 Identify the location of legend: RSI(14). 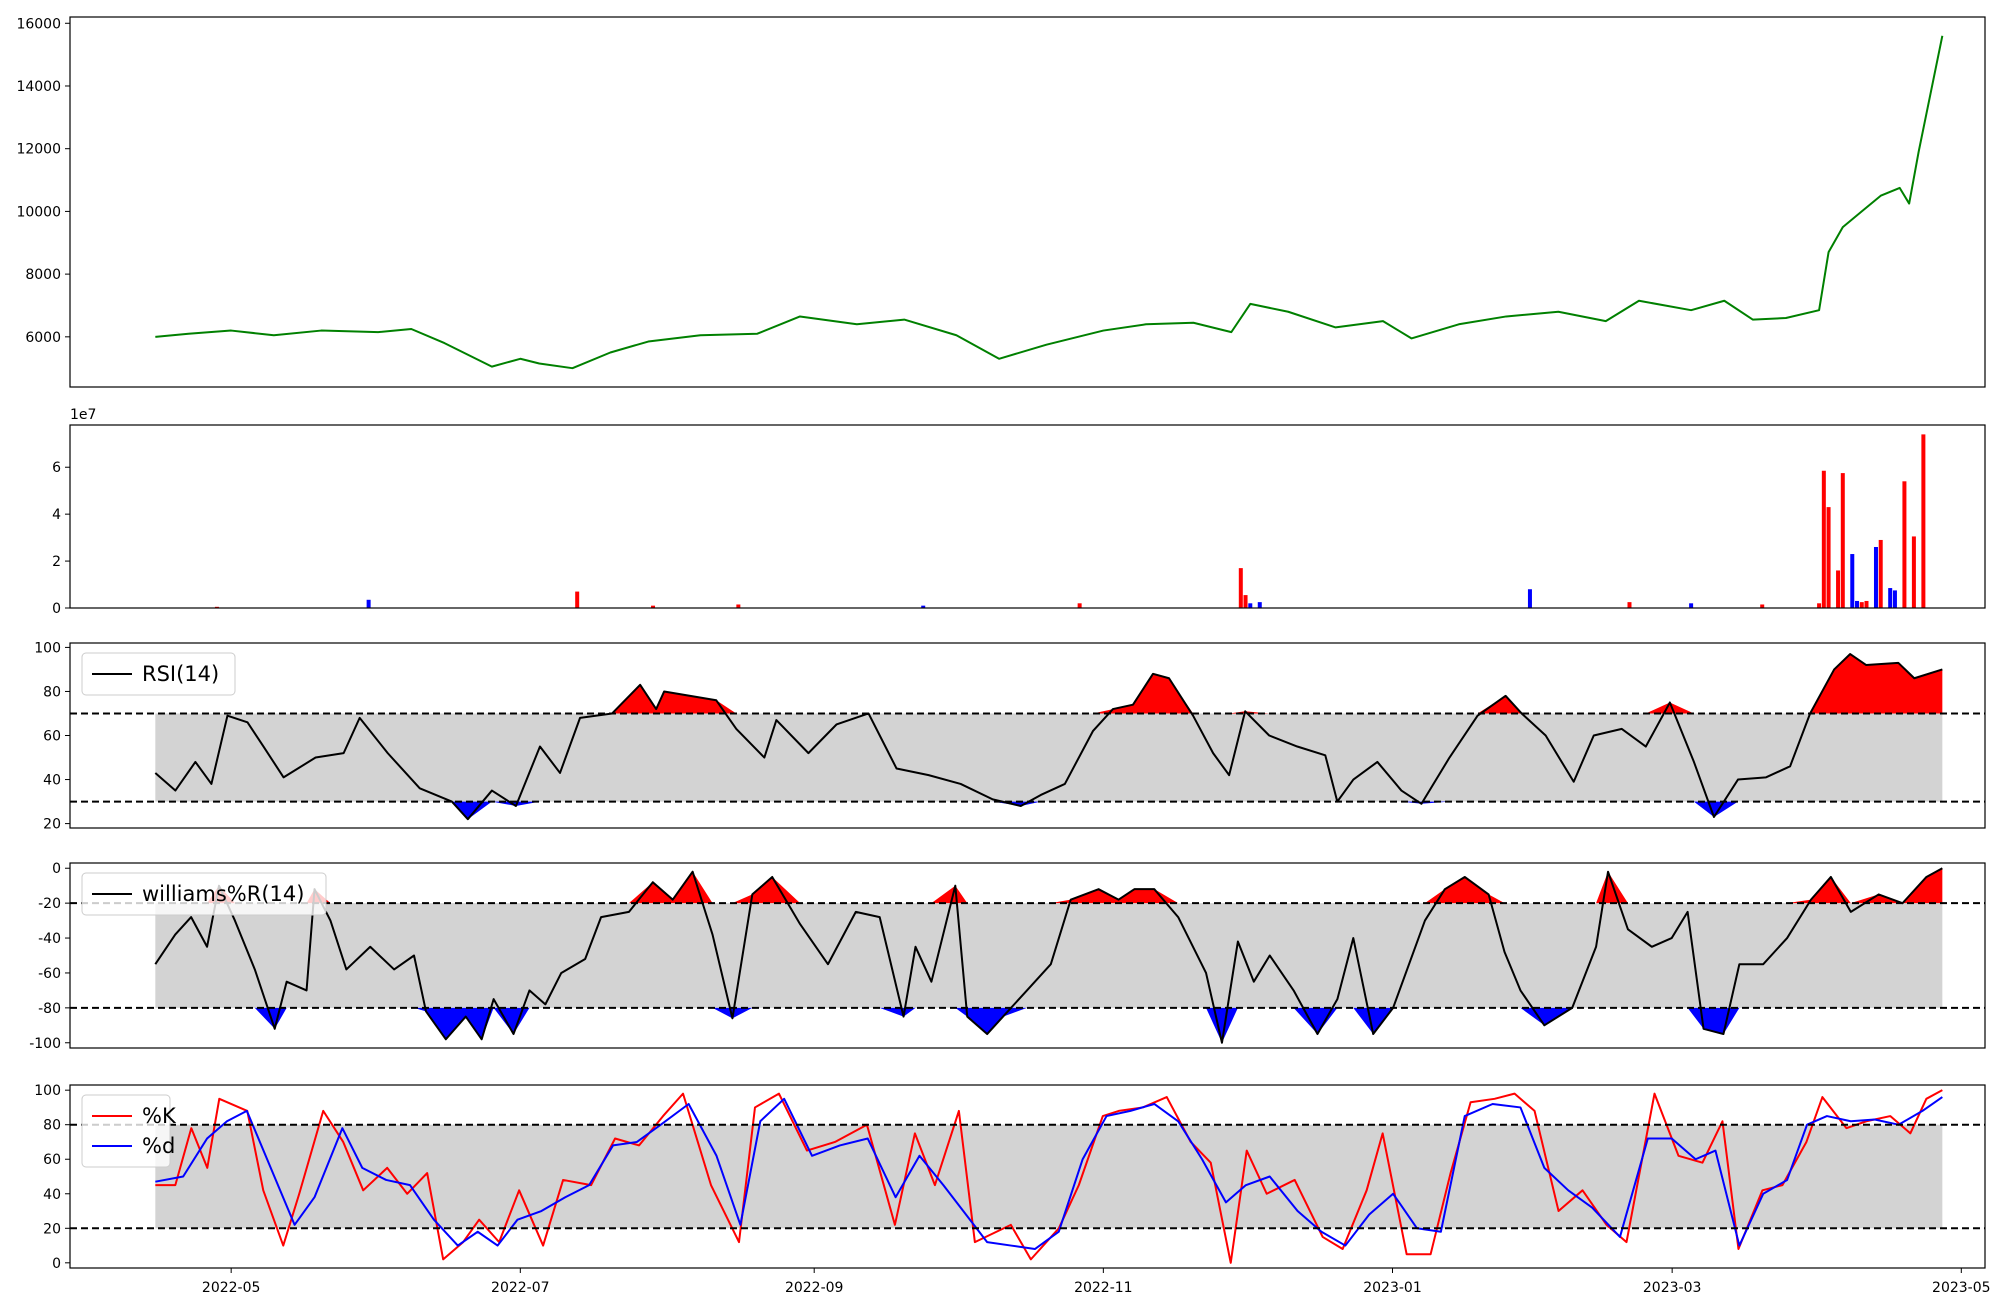
(158, 674).